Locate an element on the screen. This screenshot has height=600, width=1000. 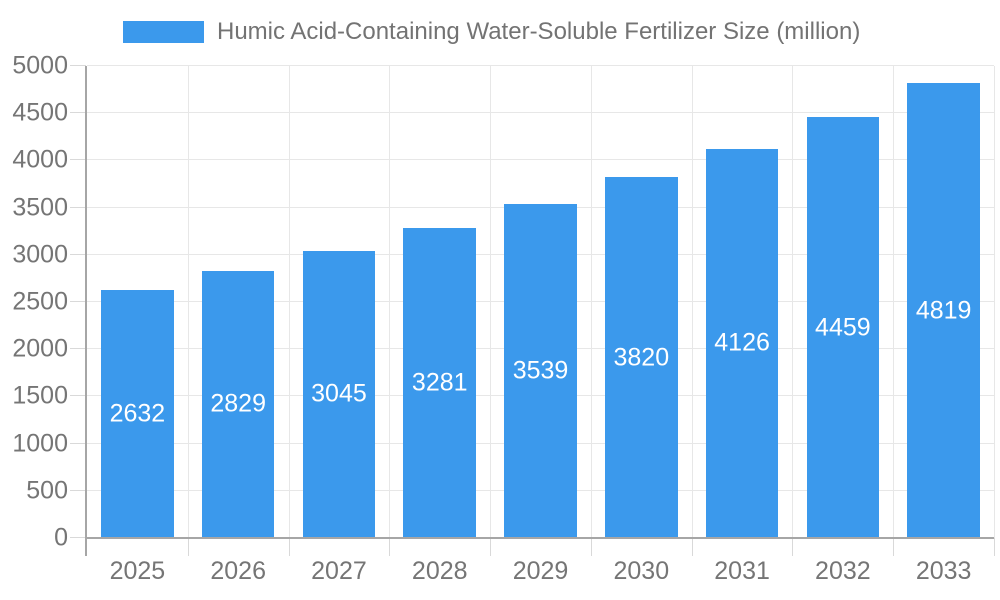
bar-cell: 3045 is located at coordinates (339, 302).